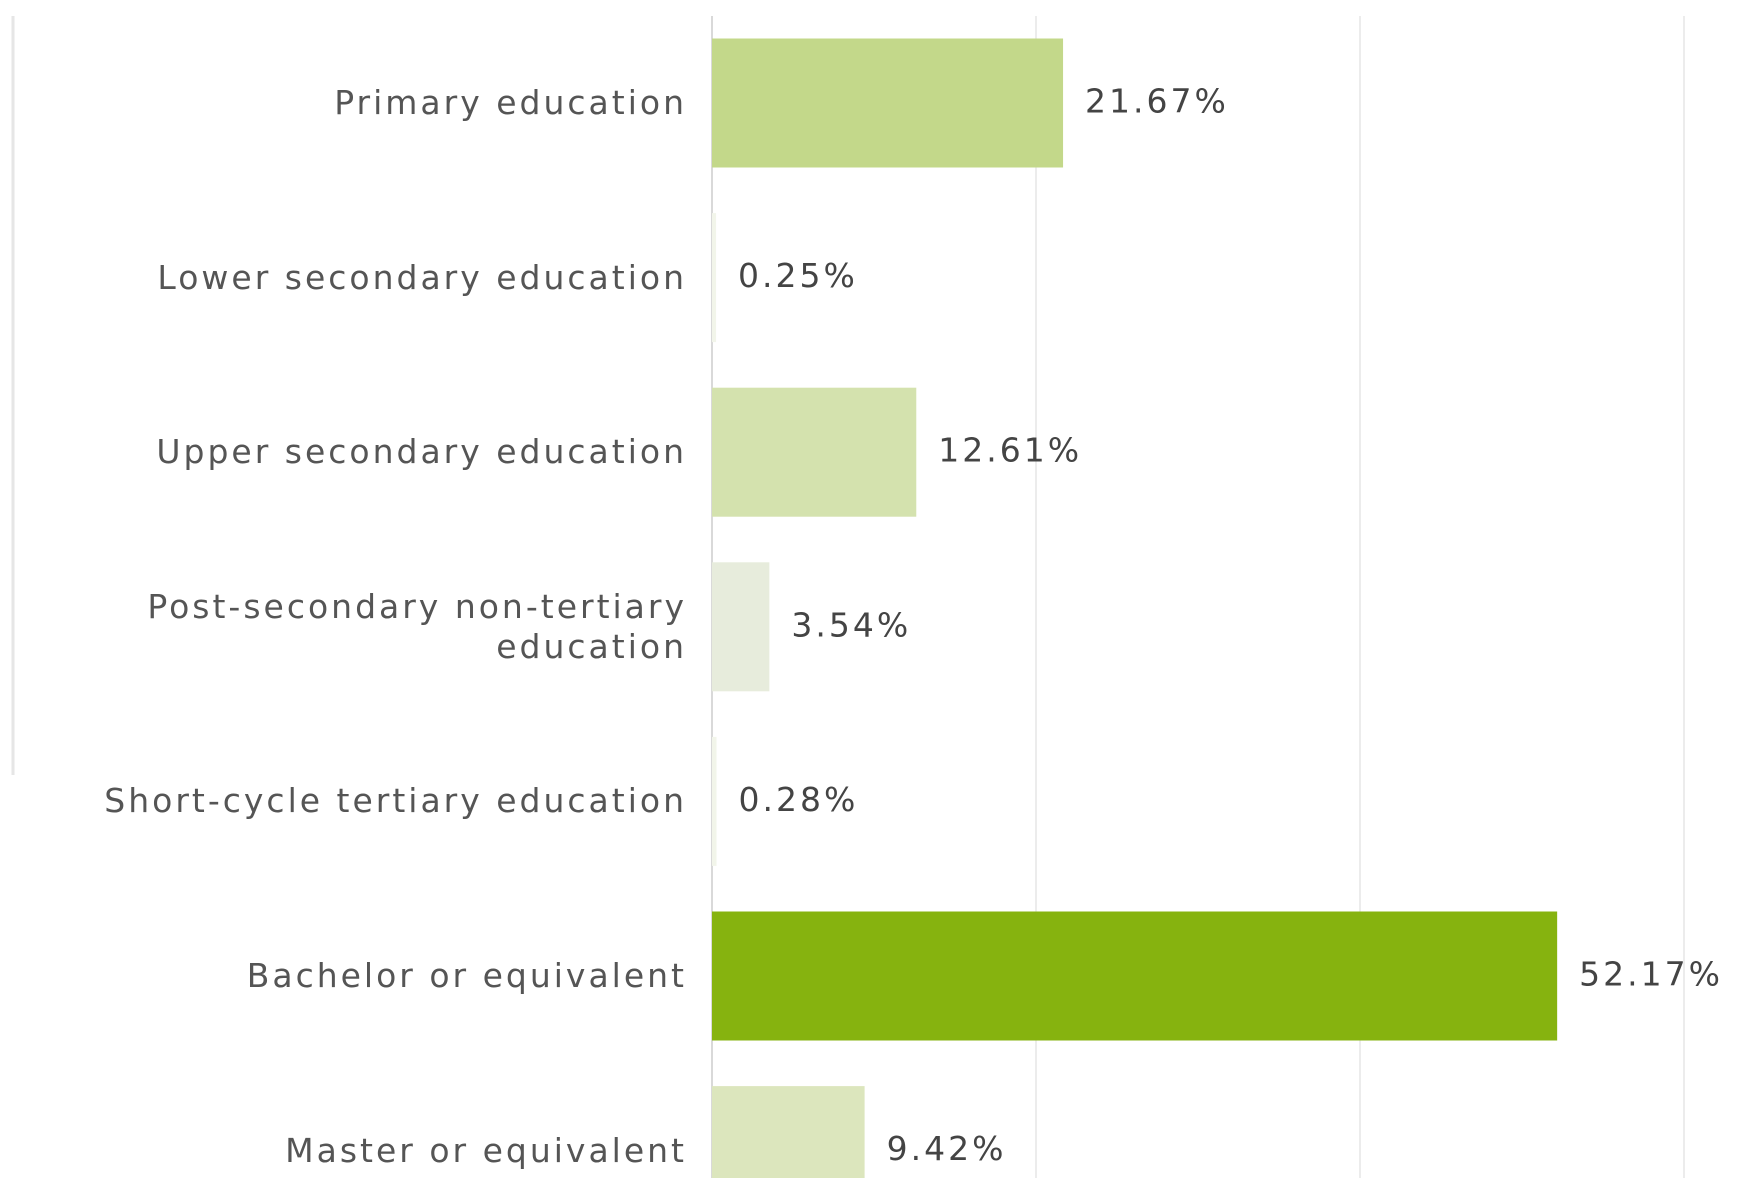 This screenshot has width=1754, height=1178. Describe the element at coordinates (466, 975) in the screenshot. I see `category-label: Bachelor or equivalent` at that location.